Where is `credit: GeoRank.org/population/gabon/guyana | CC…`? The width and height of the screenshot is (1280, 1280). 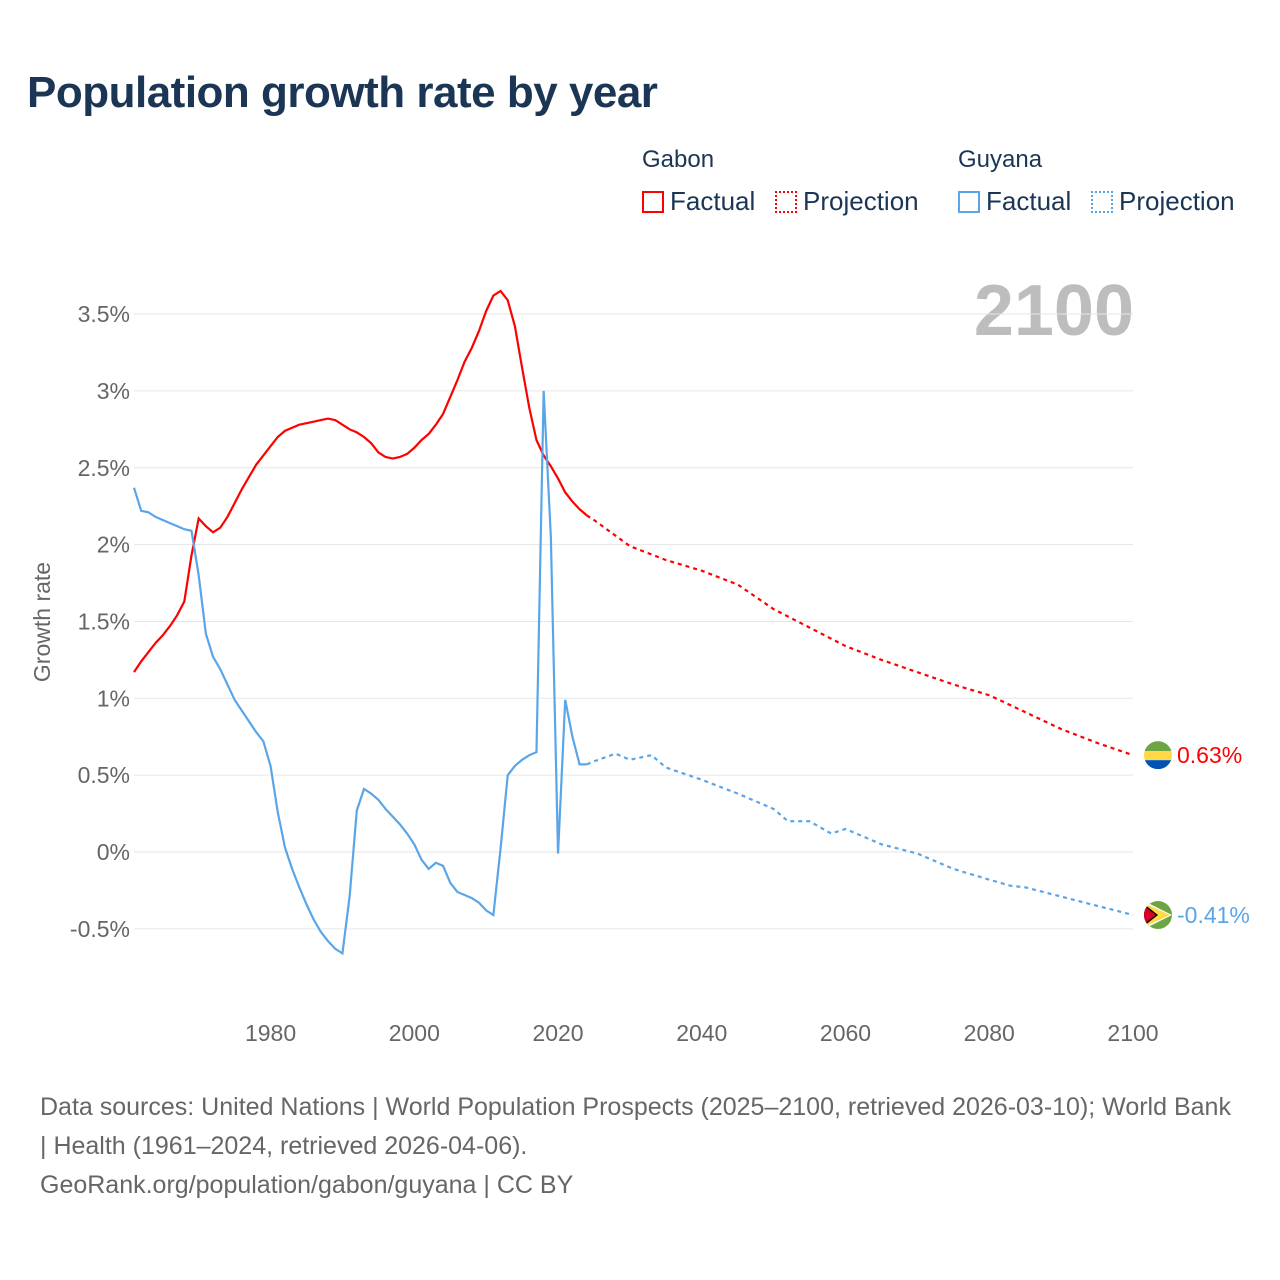
credit: GeoRank.org/population/gabon/guyana | CC… is located at coordinates (307, 1185).